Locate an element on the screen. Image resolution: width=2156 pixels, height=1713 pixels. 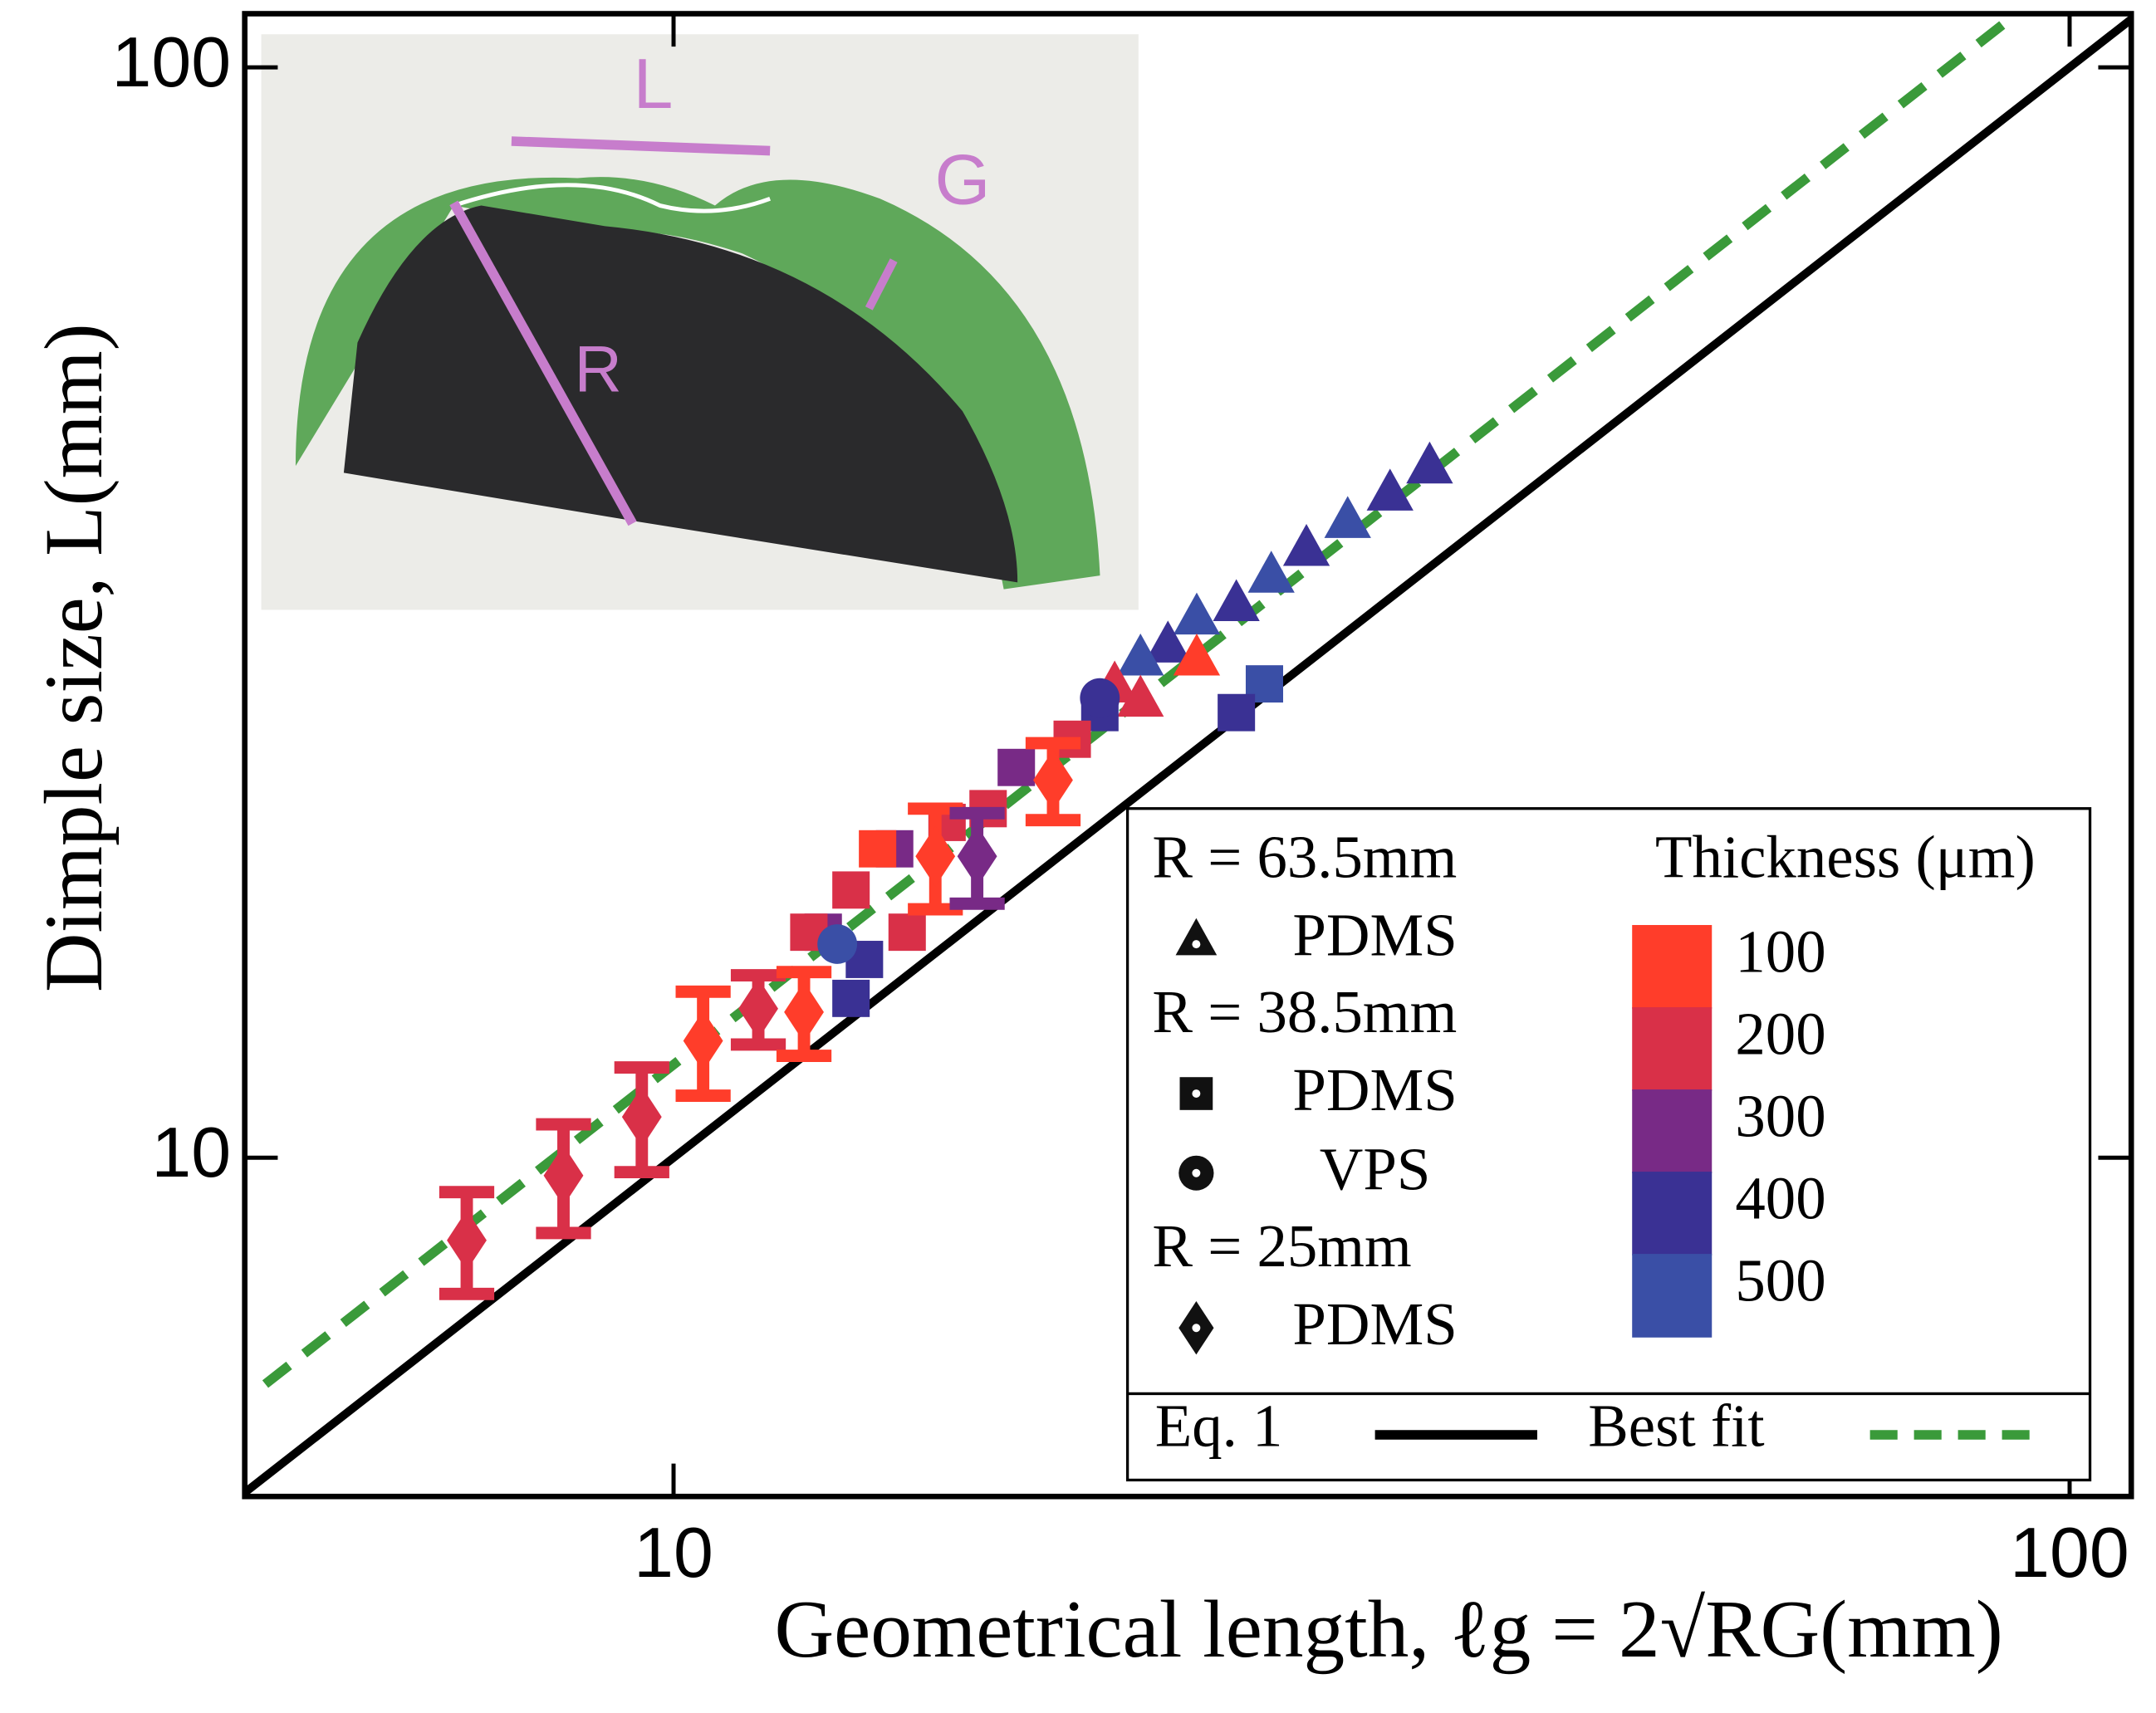
y-axis-label: Dimple size, L(mm) is located at coordinates (74, 657).